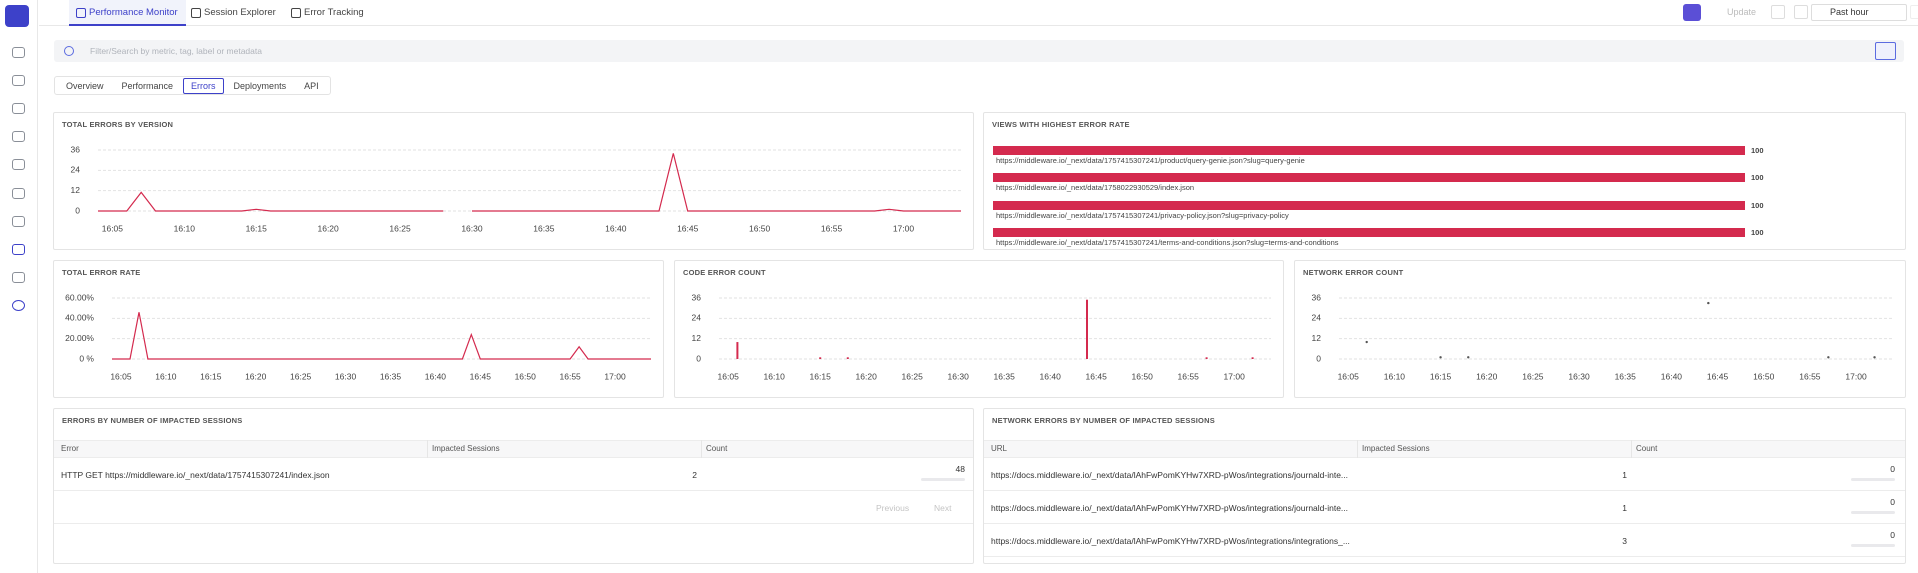  Describe the element at coordinates (1885, 51) in the screenshot. I see `ai-search-button` at that location.